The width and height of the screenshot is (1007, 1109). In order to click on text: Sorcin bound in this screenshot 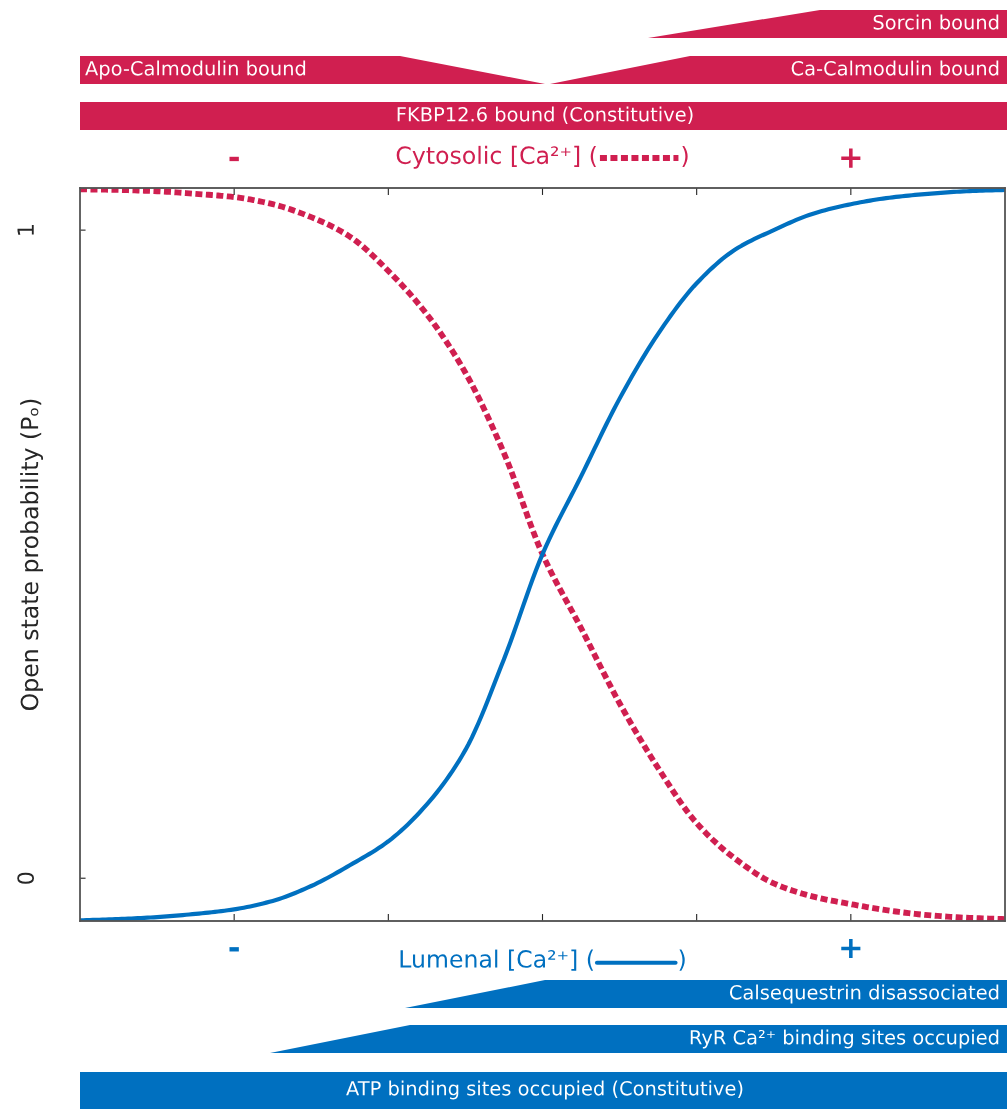, I will do `click(936, 22)`.